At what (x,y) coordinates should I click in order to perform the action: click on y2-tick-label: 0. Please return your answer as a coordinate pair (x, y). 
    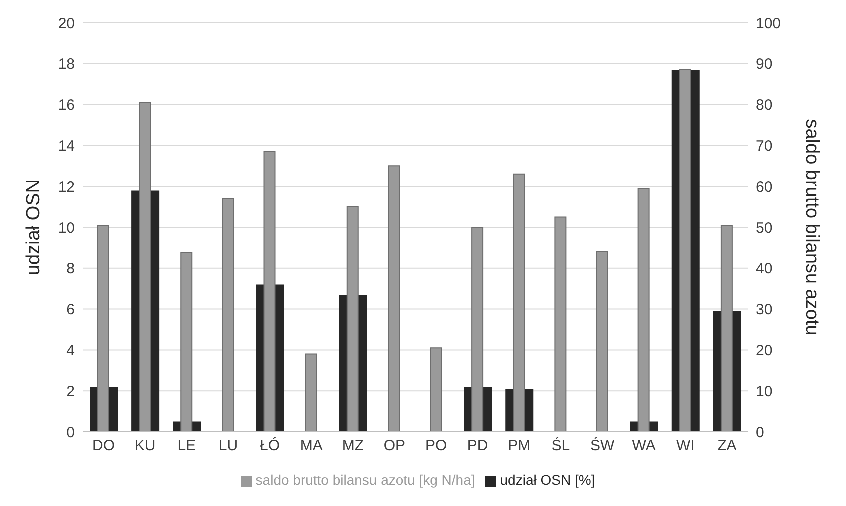
    Looking at the image, I should click on (760, 433).